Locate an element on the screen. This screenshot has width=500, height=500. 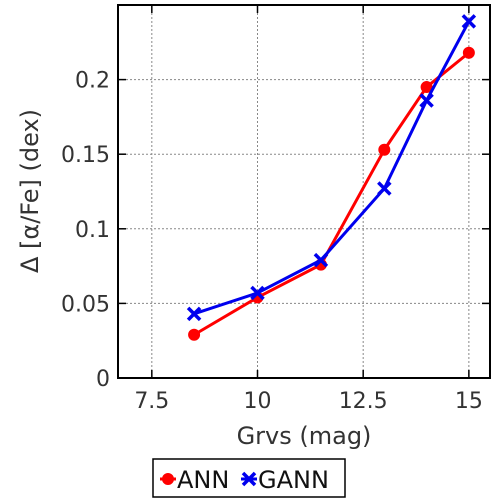
x-tick-label: 15 is located at coordinates (469, 401).